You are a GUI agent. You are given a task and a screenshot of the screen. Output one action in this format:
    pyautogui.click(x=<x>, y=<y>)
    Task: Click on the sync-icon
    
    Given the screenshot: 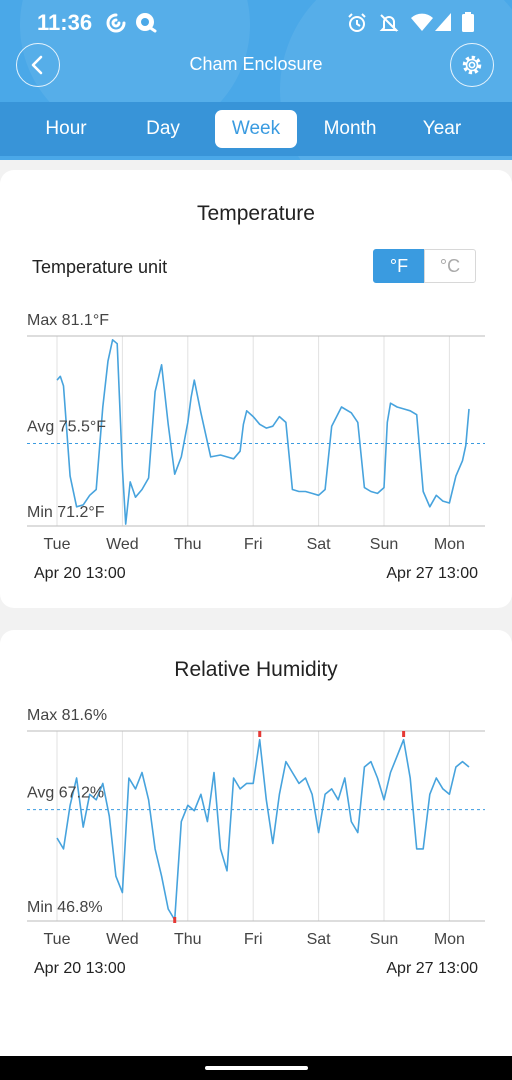 What is the action you would take?
    pyautogui.click(x=116, y=23)
    